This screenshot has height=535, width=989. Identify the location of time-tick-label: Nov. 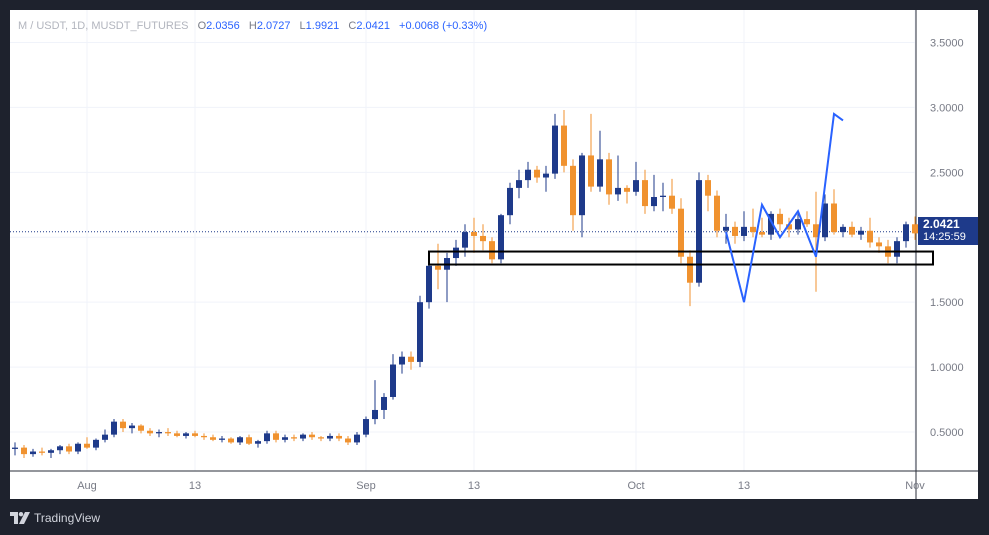
(915, 486).